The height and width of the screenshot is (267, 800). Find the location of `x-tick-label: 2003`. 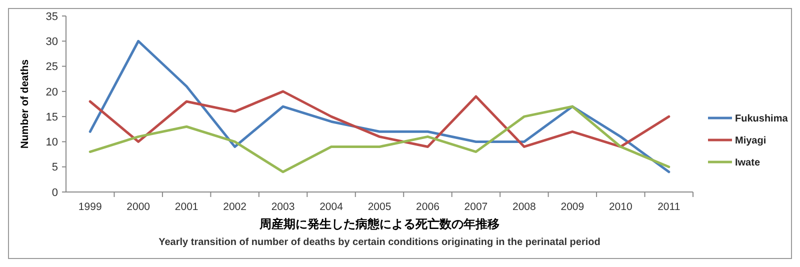

x-tick-label: 2003 is located at coordinates (283, 207).